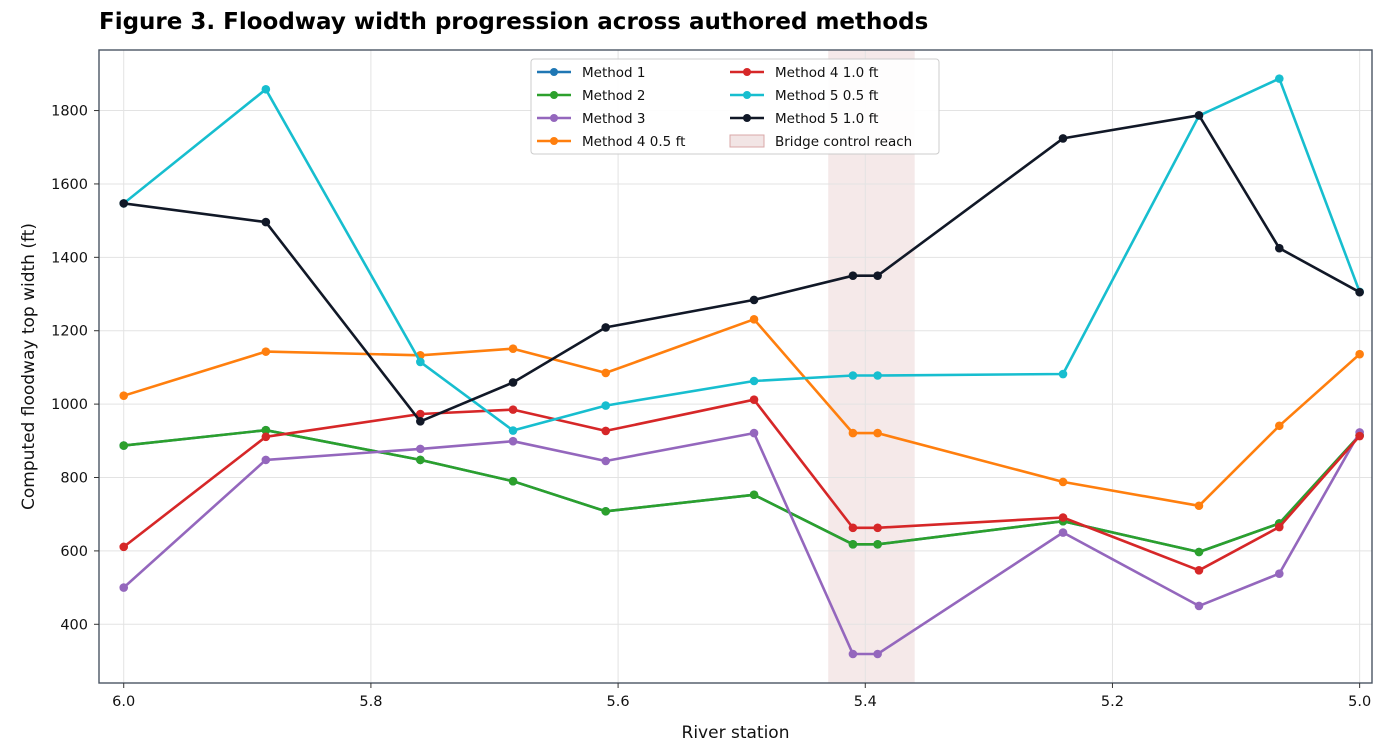 The height and width of the screenshot is (755, 1385). What do you see at coordinates (69, 332) in the screenshot?
I see `y-tick-label: 1200` at bounding box center [69, 332].